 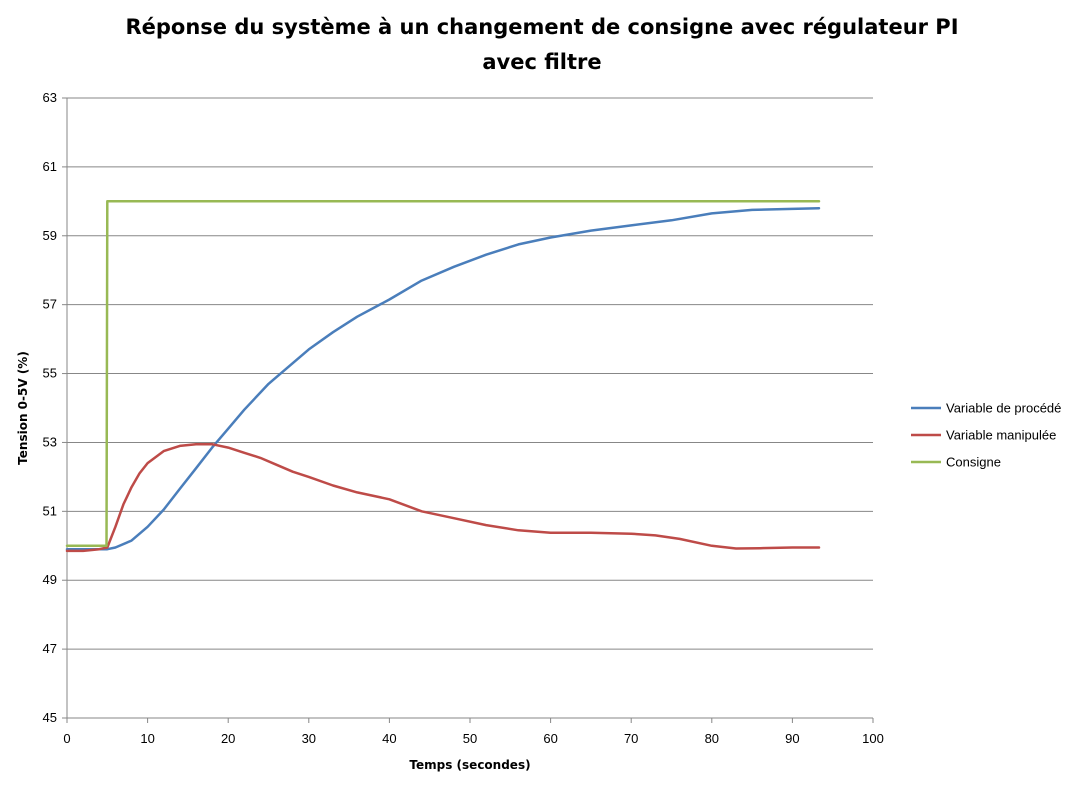 What do you see at coordinates (23, 408) in the screenshot?
I see `y-axis-label: Tension 0-5V (%)` at bounding box center [23, 408].